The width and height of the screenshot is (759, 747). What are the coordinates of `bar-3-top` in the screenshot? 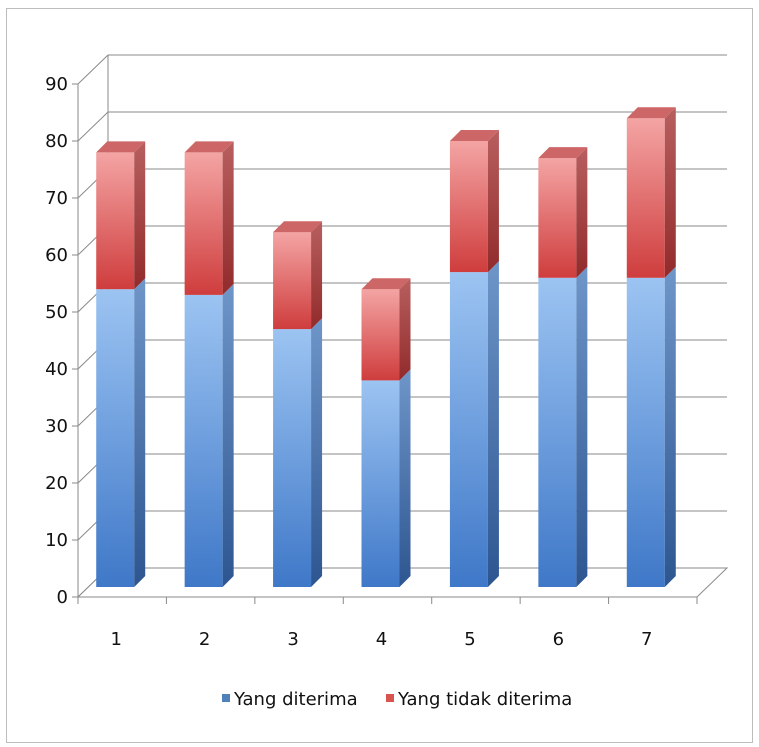 It's located at (298, 227).